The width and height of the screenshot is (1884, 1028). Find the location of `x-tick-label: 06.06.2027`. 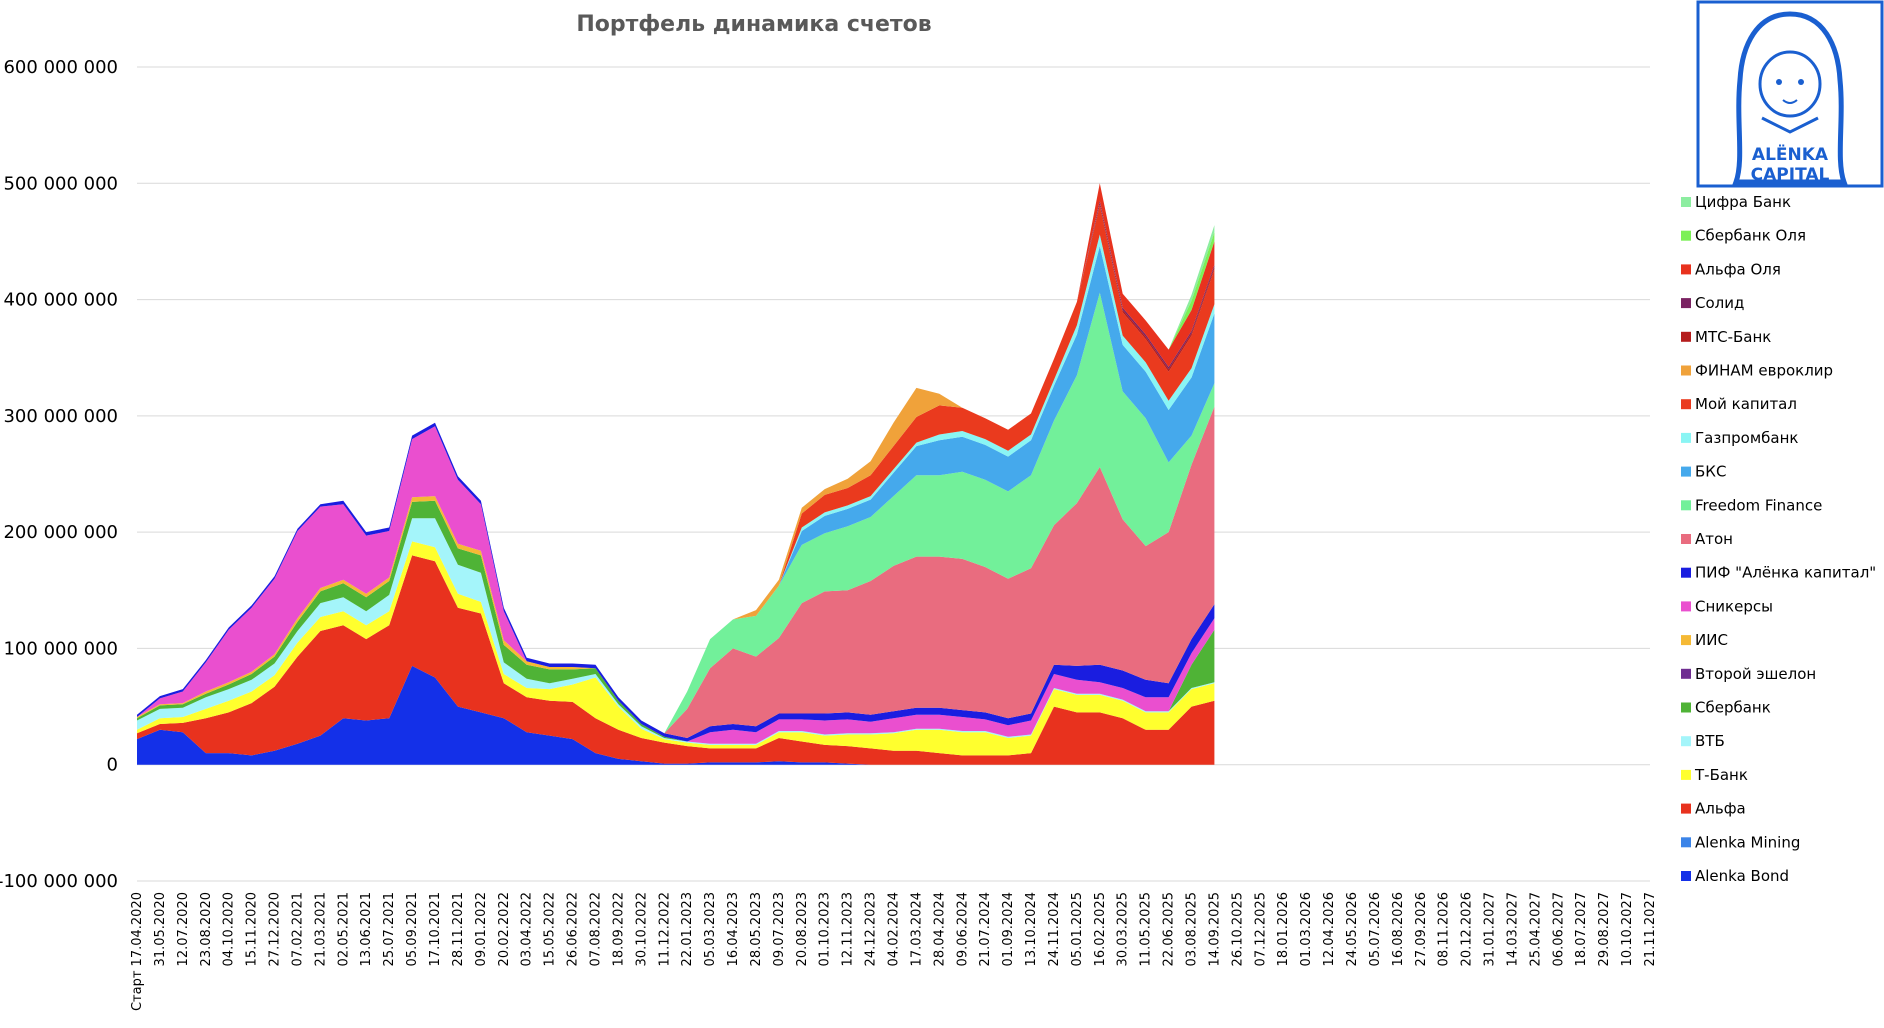

x-tick-label: 06.06.2027 is located at coordinates (1558, 929).